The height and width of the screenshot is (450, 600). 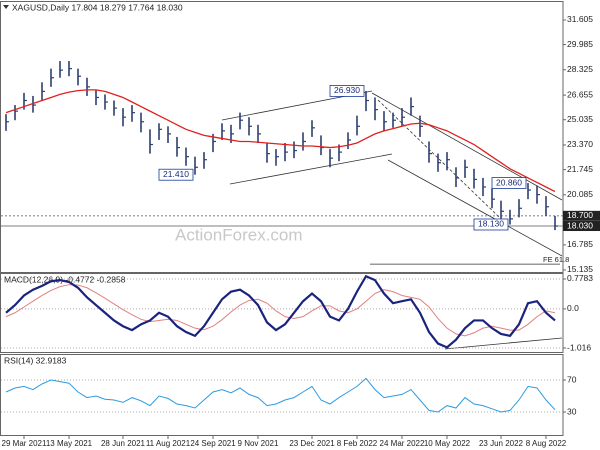 I want to click on x-tick-label: 24 Sep 2021, so click(x=213, y=443).